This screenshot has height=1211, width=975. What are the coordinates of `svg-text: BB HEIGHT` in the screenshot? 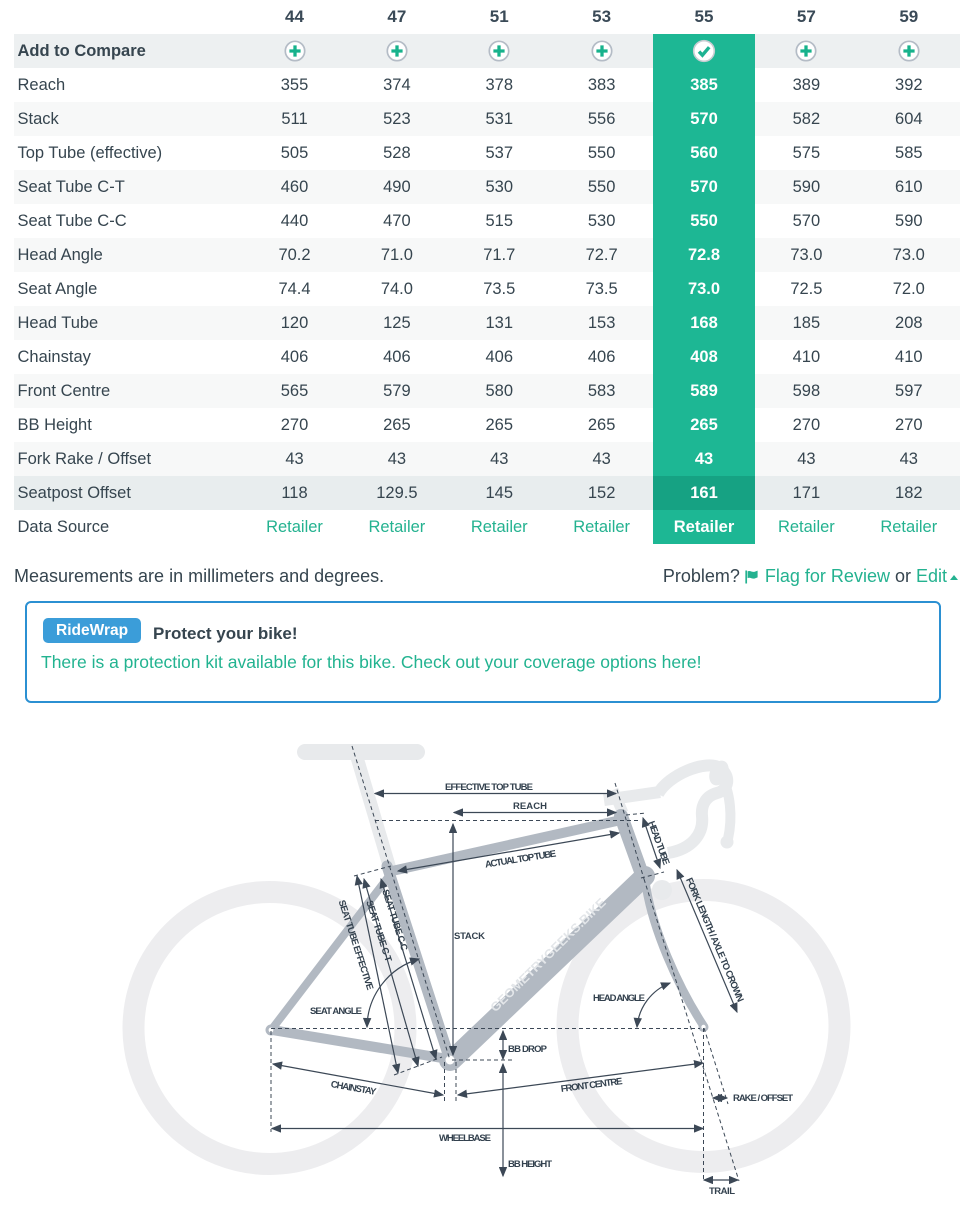 It's located at (530, 1164).